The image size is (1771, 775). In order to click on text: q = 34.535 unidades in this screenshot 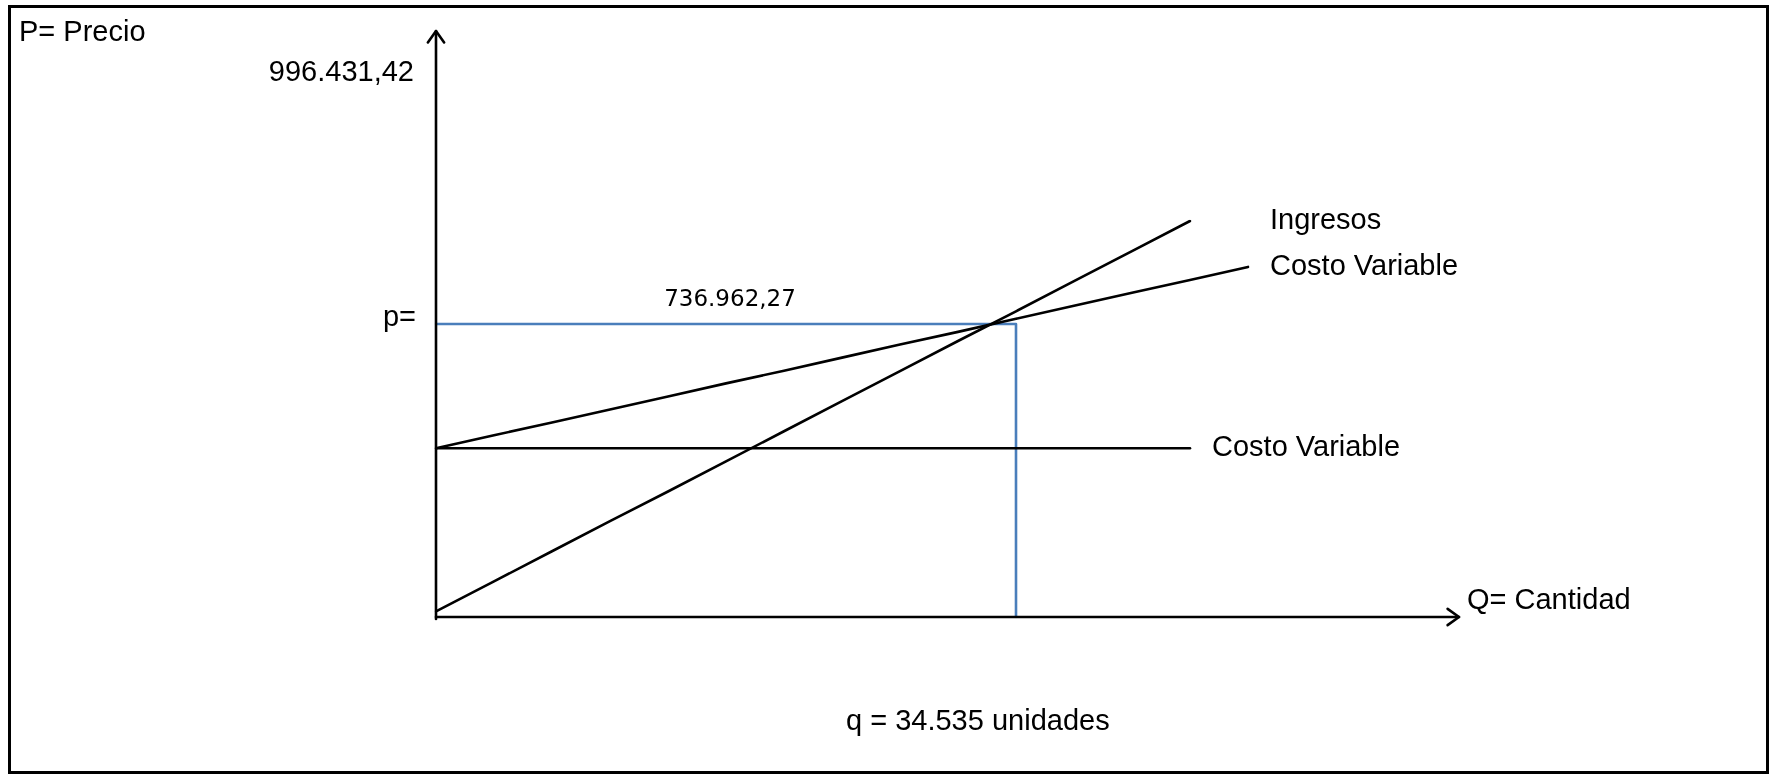, I will do `click(978, 720)`.